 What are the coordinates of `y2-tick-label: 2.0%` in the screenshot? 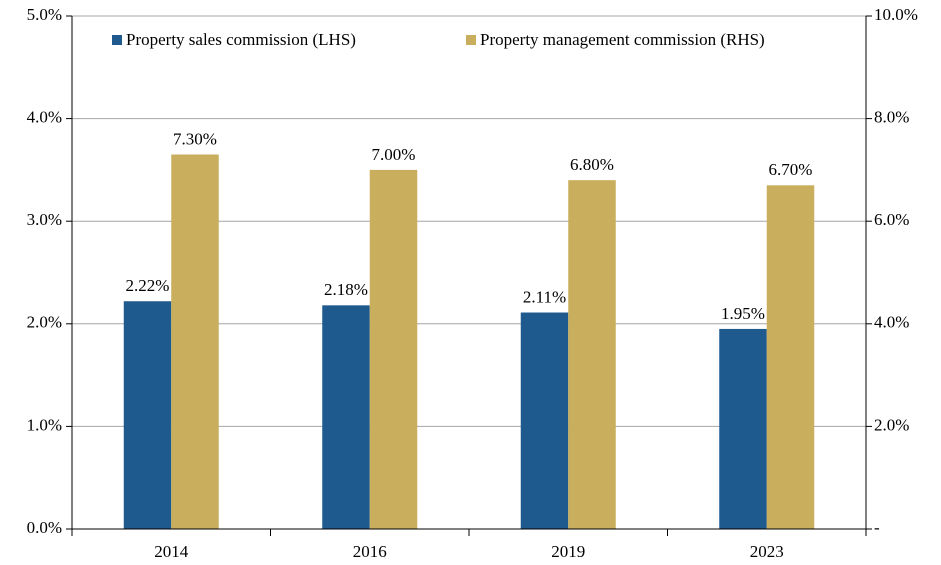 It's located at (891, 424).